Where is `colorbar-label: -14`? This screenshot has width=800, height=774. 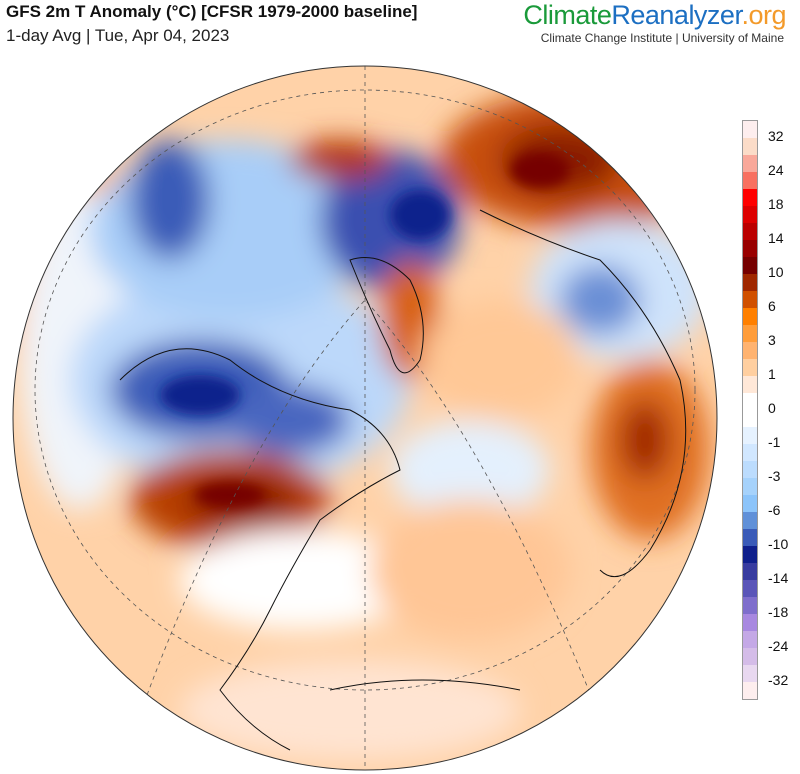
colorbar-label: -14 is located at coordinates (778, 578).